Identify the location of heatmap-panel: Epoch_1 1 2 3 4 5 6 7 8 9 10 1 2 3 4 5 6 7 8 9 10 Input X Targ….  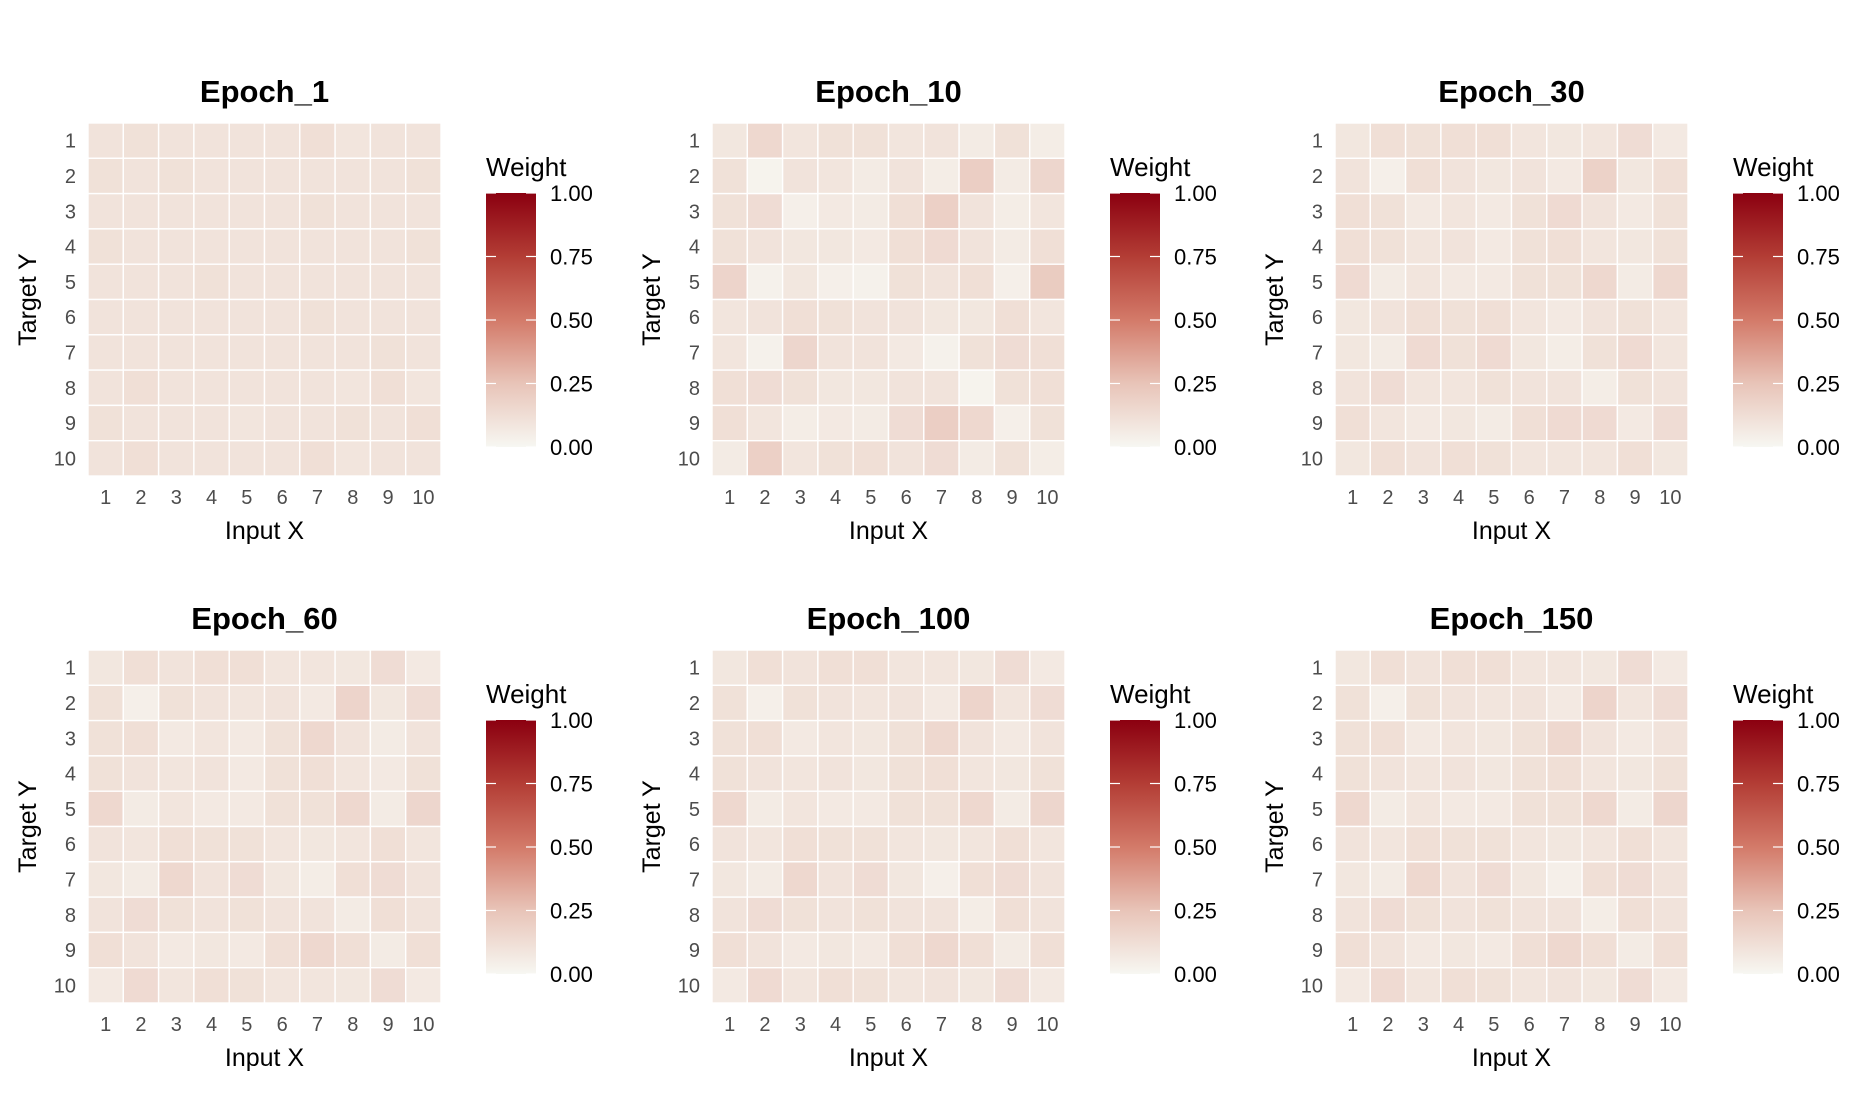
(303, 309).